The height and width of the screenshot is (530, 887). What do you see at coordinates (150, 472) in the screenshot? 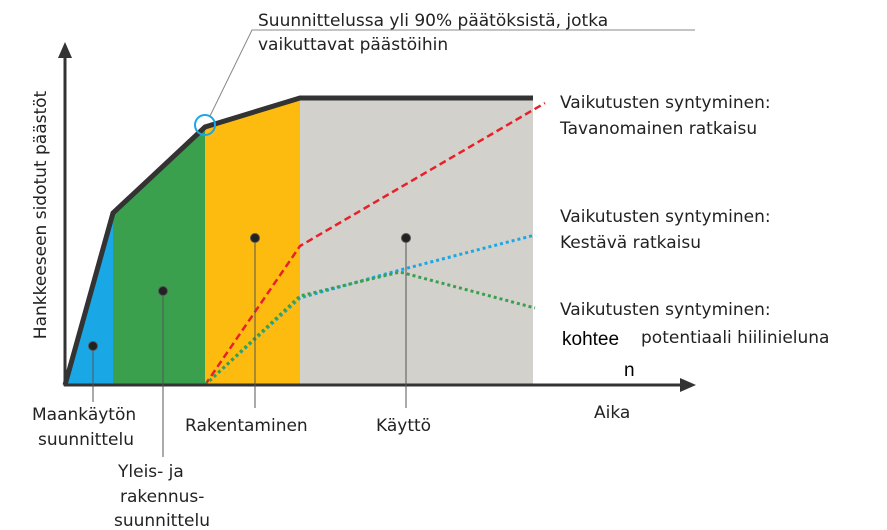
I see `phase-label: Yleis- ja` at bounding box center [150, 472].